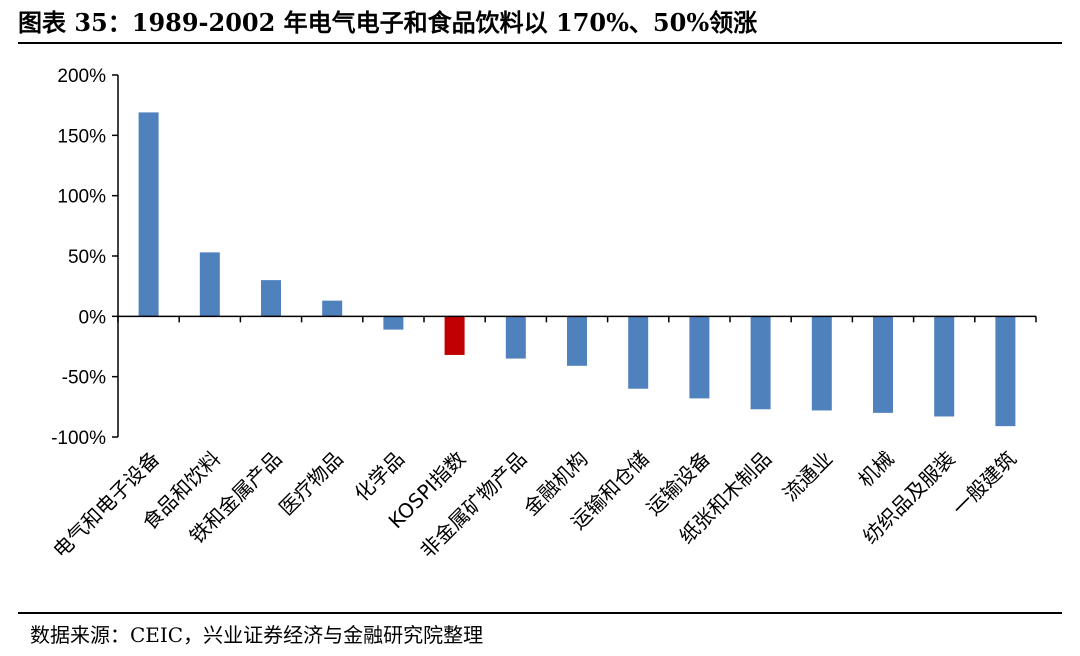 The image size is (1080, 656). What do you see at coordinates (379, 476) in the screenshot?
I see `x-tick-label: 化学品` at bounding box center [379, 476].